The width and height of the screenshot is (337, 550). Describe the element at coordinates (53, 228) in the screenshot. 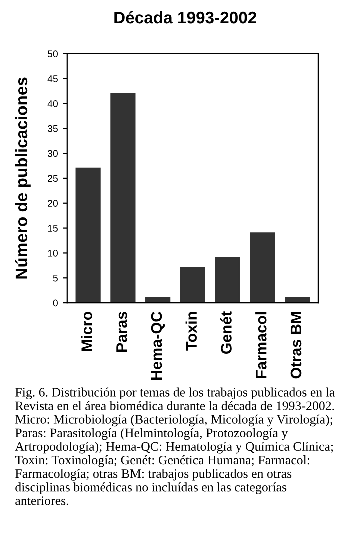

I see `y-tick-label: 15` at that location.